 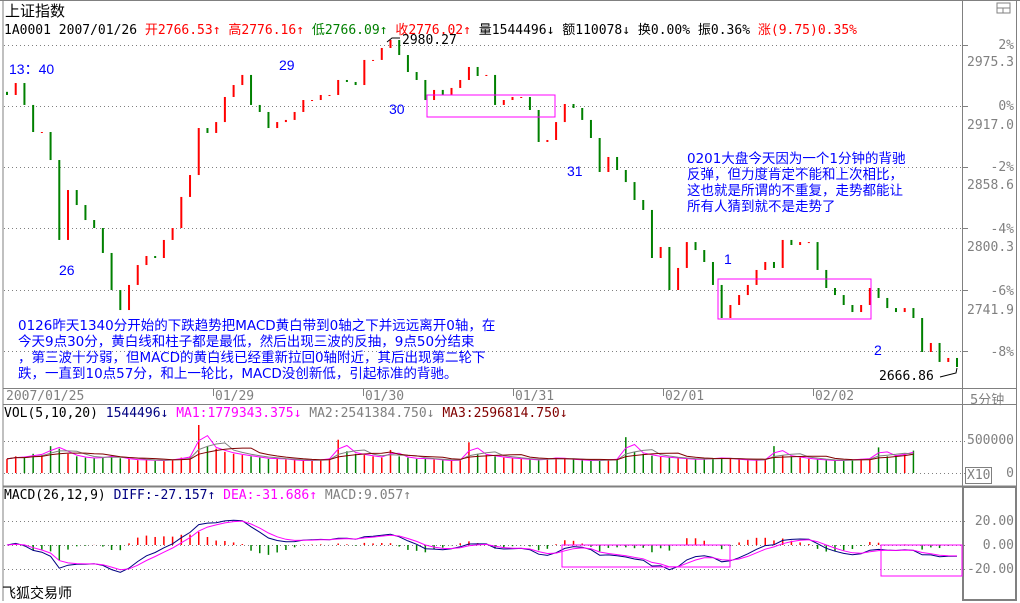 I want to click on label-wave-2: 2, so click(x=878, y=350).